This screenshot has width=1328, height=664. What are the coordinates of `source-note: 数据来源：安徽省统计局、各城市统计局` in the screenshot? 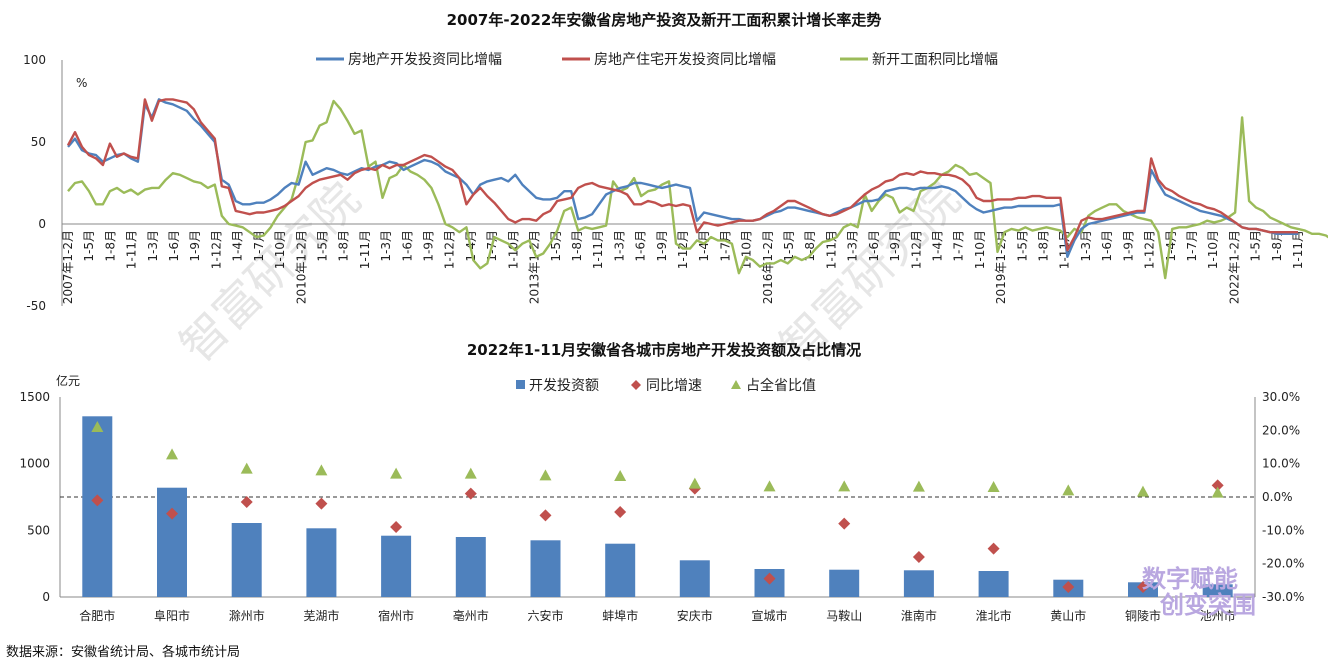 It's located at (123, 652).